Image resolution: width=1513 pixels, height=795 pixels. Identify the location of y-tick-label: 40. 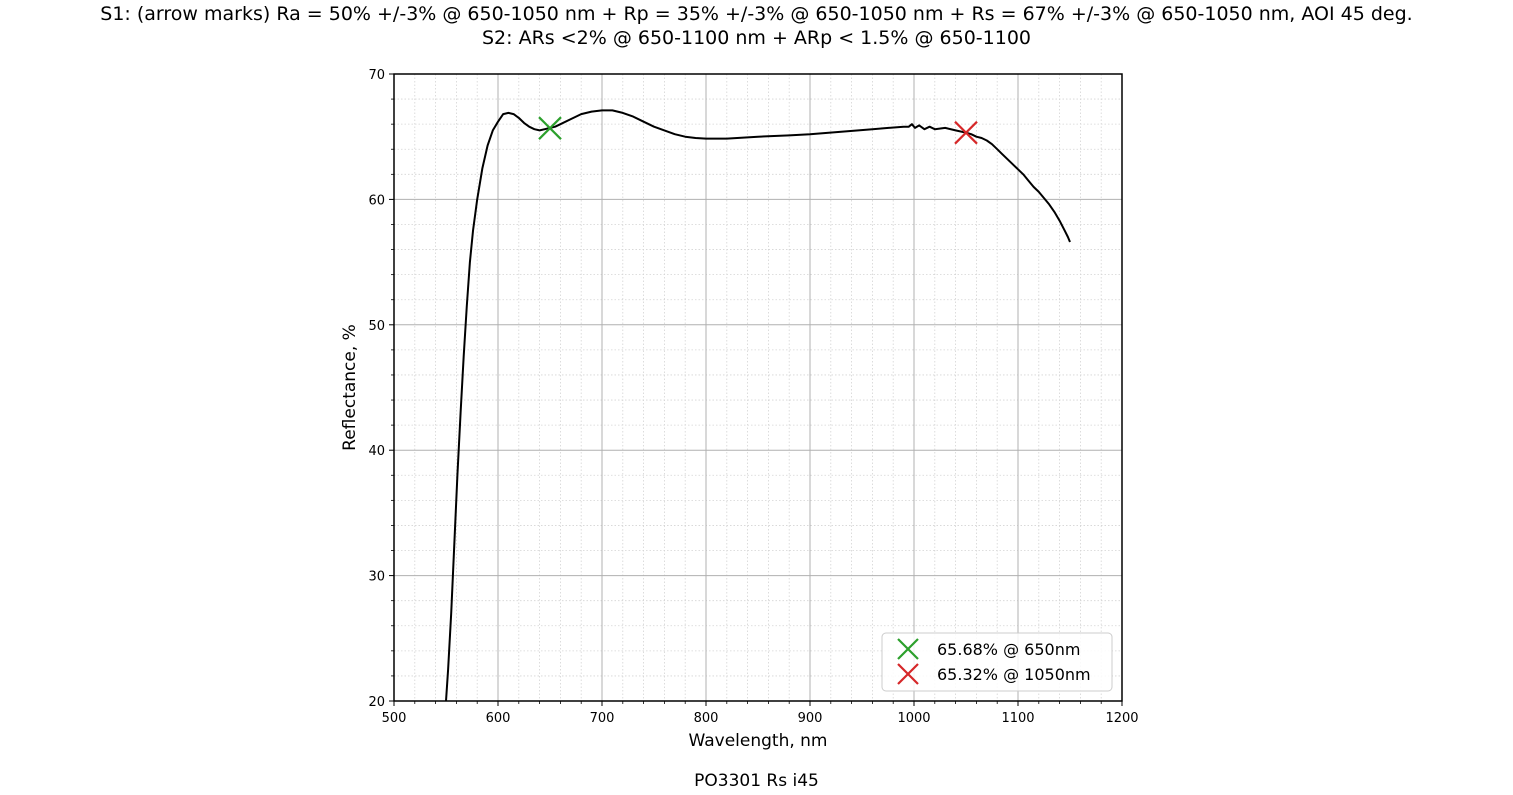
(376, 451).